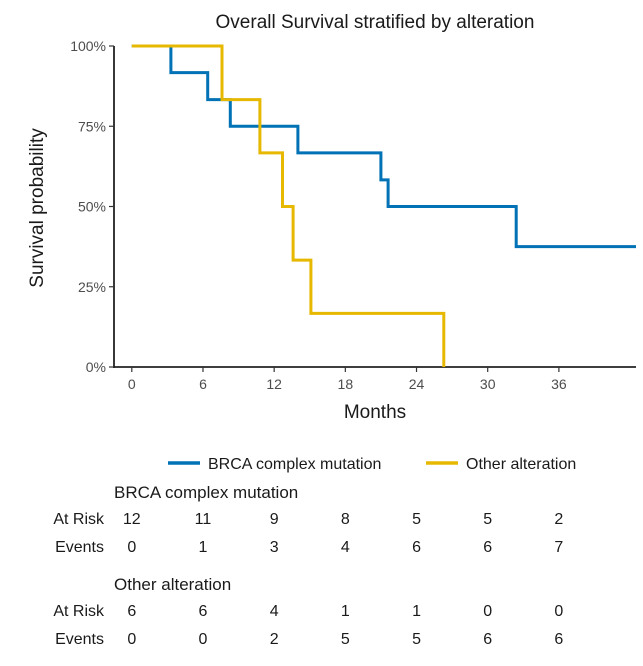 This screenshot has width=643, height=666. I want to click on y-axis-title: Survival probability, so click(37, 208).